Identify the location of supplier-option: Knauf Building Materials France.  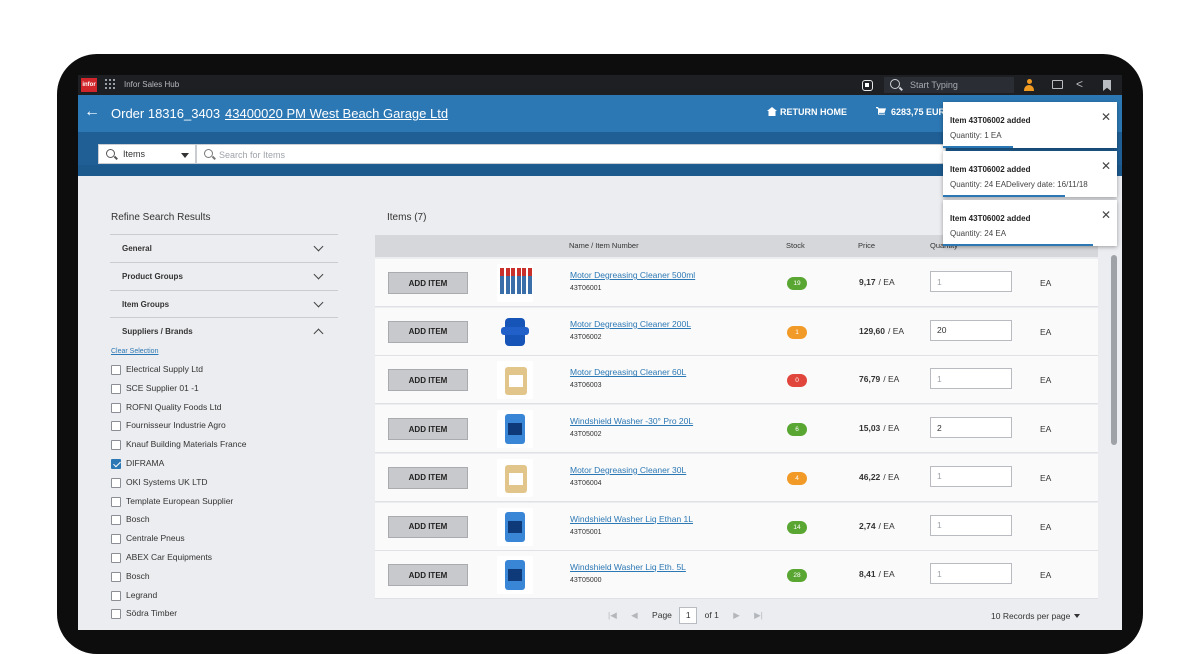
(211, 445).